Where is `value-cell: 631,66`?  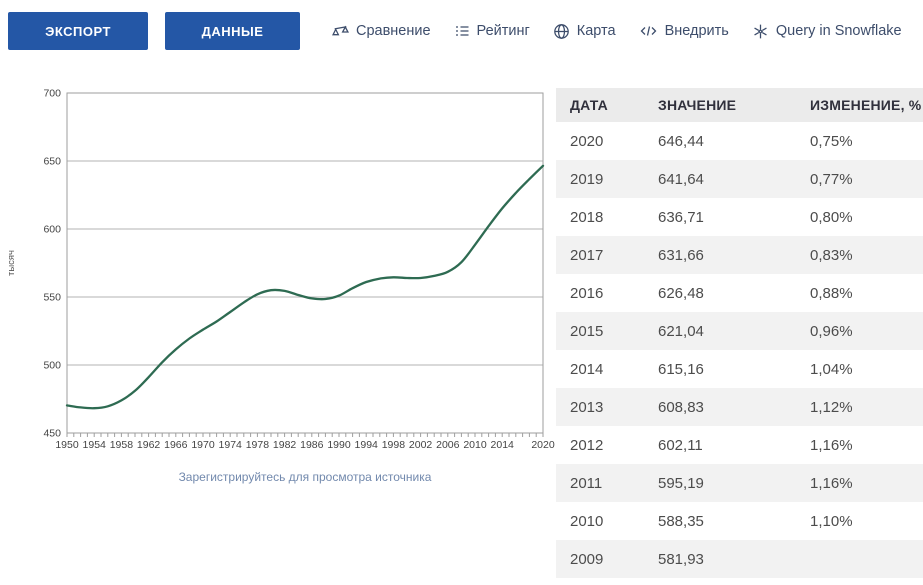 value-cell: 631,66 is located at coordinates (720, 255).